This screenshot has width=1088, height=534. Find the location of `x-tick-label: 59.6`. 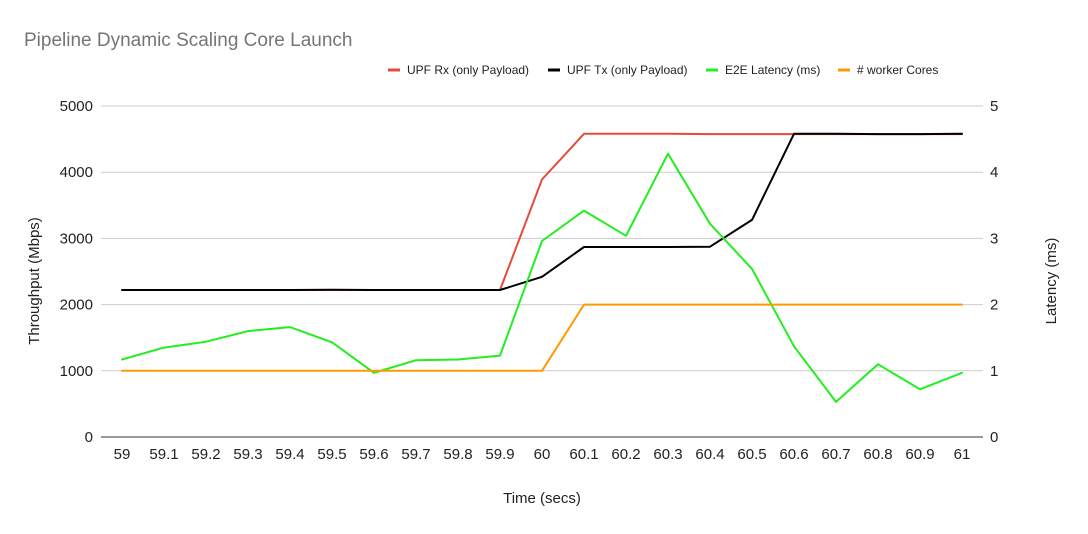

x-tick-label: 59.6 is located at coordinates (373, 454).